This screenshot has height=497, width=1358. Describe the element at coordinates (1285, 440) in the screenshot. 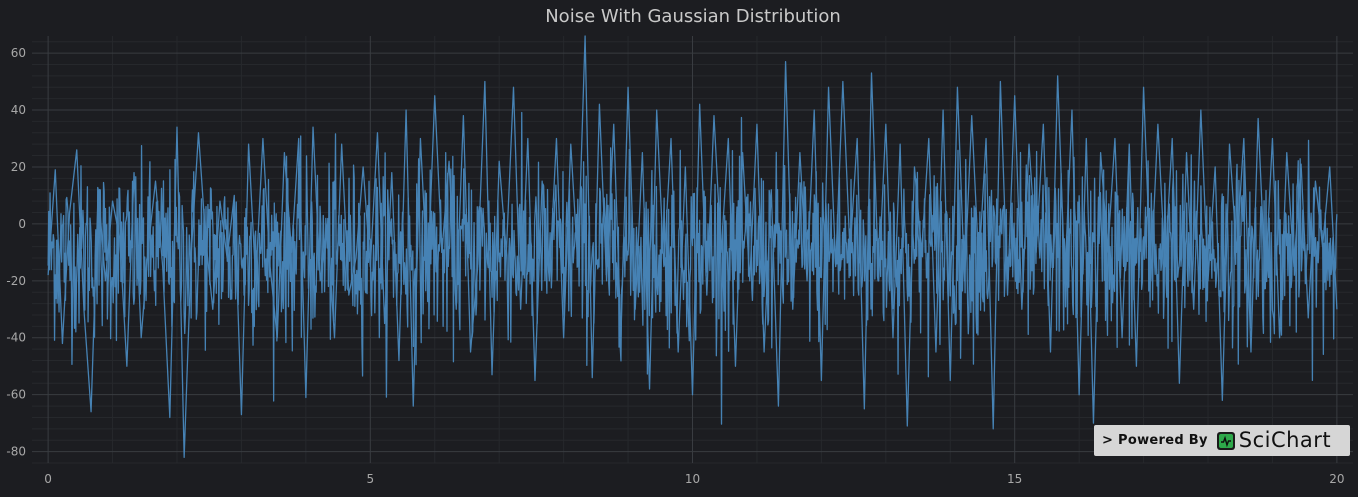

I see `scichart-logo-text: SciChart` at that location.